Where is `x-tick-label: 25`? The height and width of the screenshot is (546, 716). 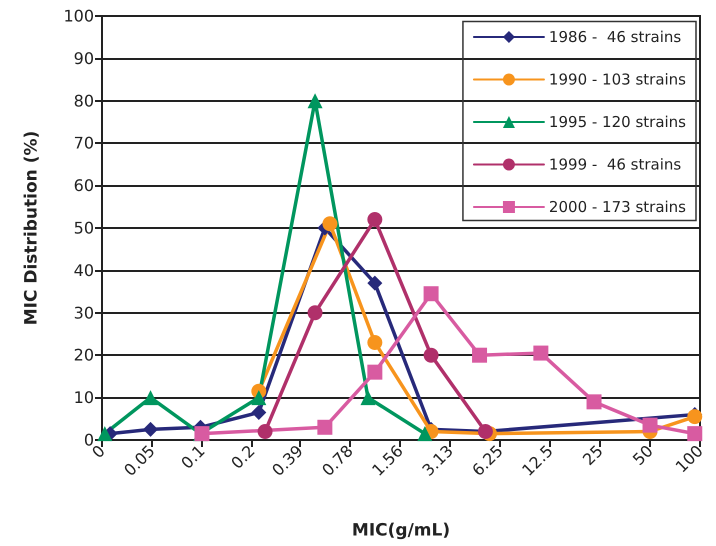 x-tick-label: 25 is located at coordinates (592, 455).